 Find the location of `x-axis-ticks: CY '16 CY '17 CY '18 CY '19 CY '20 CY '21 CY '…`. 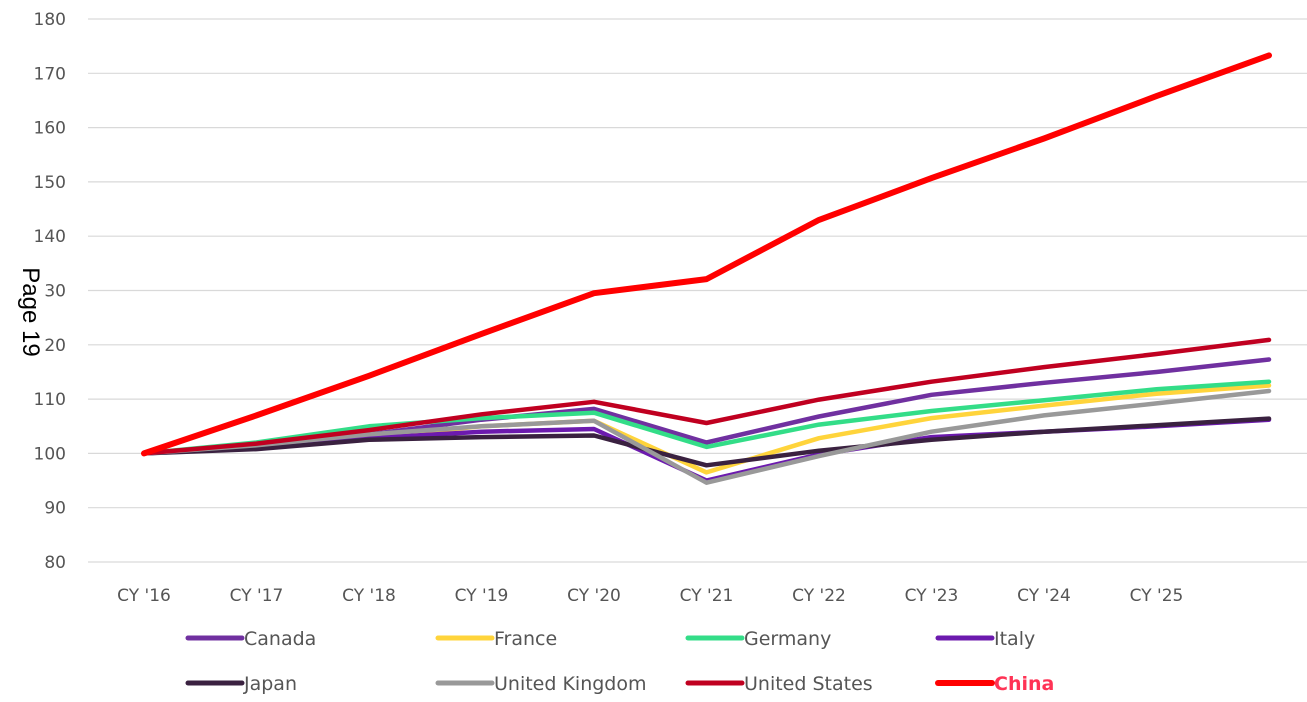

x-axis-ticks: CY '16 CY '17 CY '18 CY '19 CY '20 CY '21 CY '… is located at coordinates (650, 596).